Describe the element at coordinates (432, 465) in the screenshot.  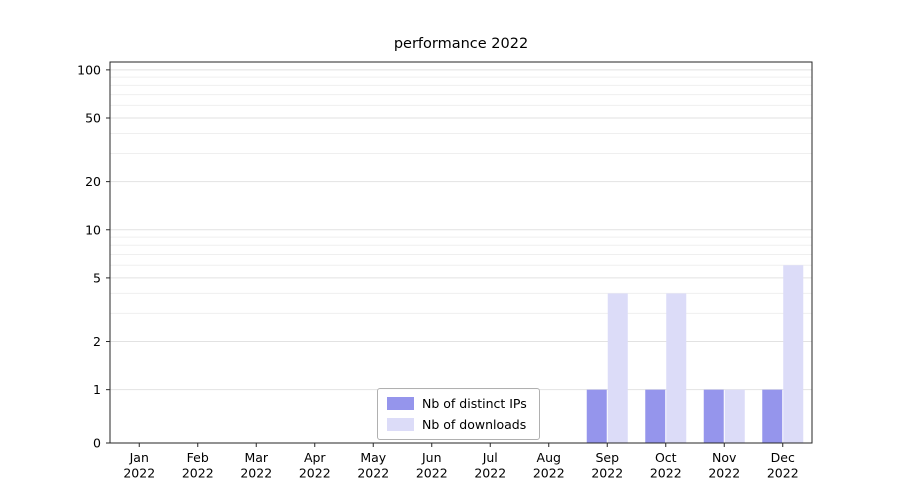
I see `x-tick-label: Jun 2022` at that location.